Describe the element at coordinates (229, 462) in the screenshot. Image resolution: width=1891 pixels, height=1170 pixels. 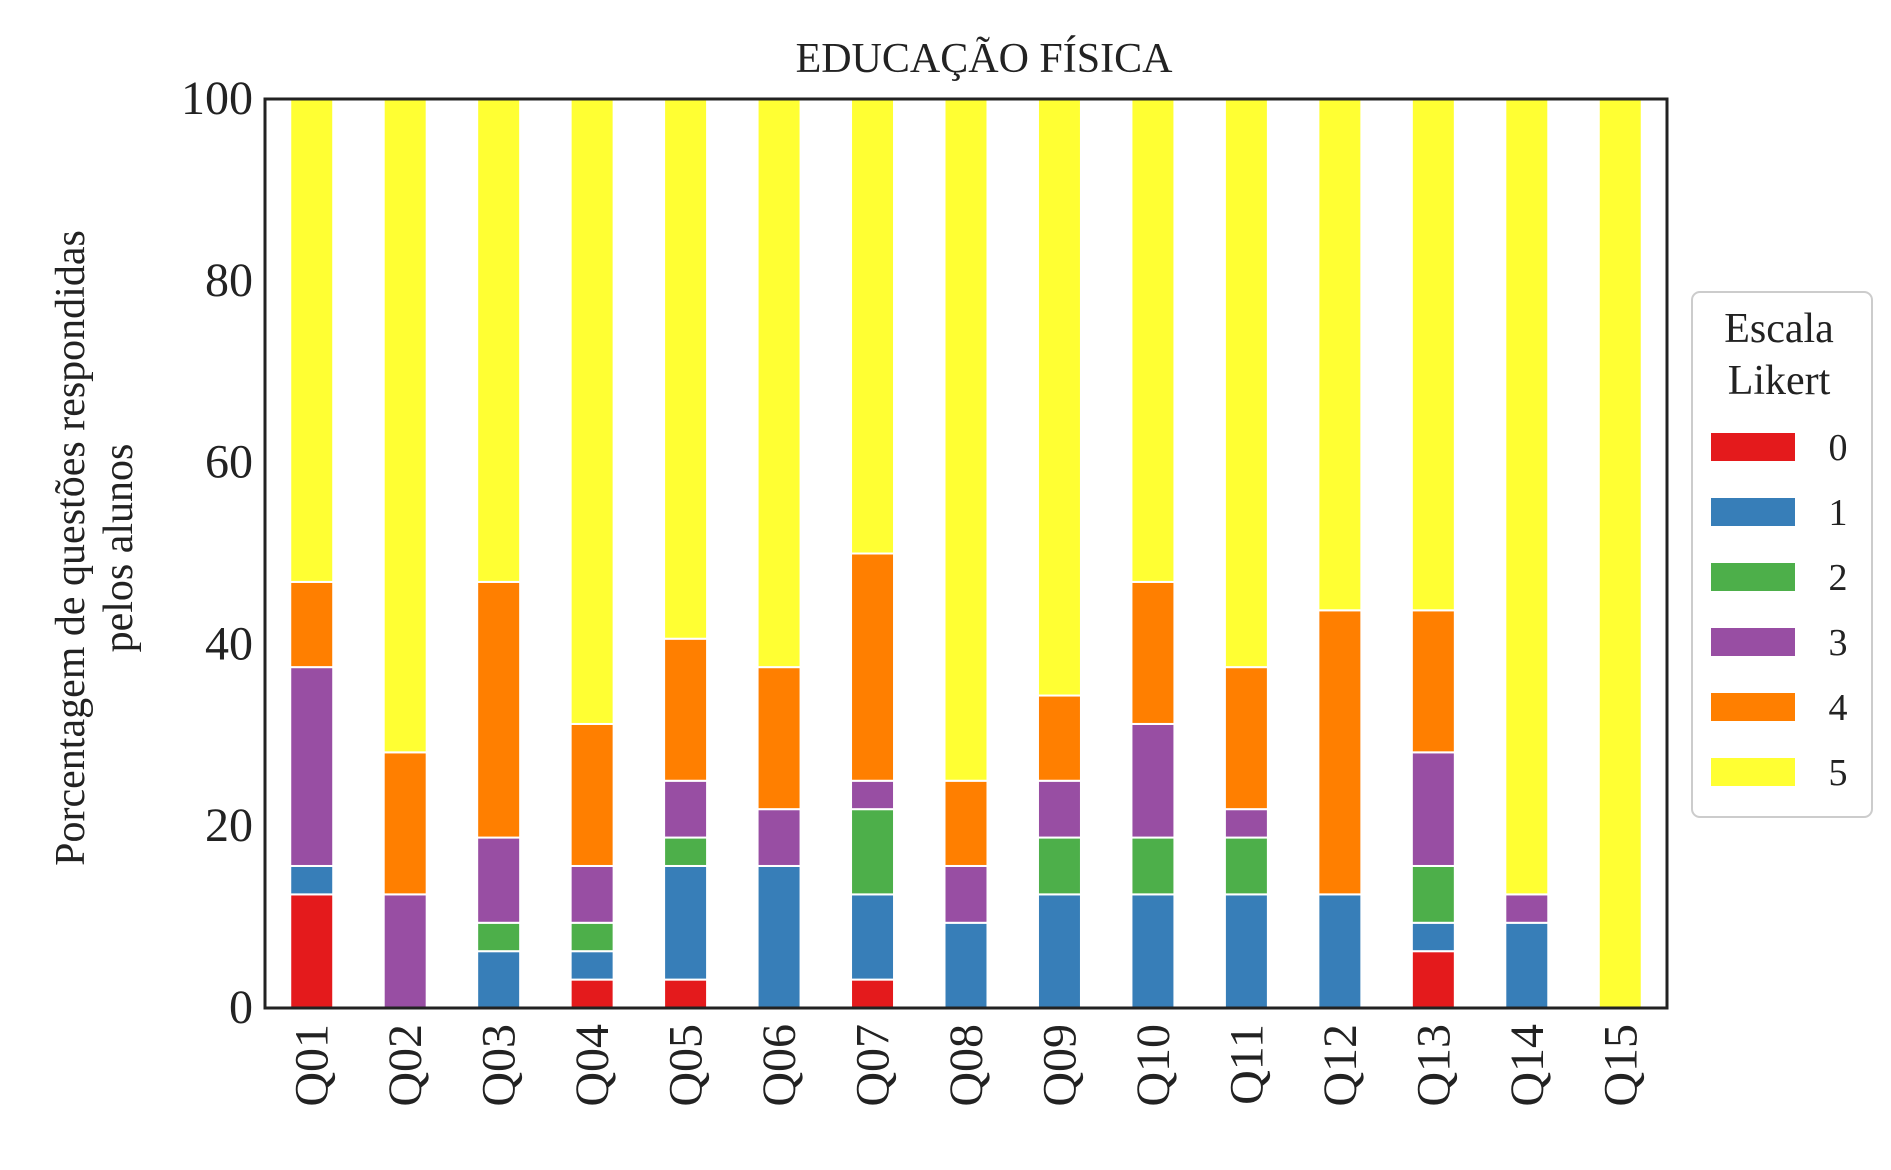
I see `y-tick-label-60: 60` at that location.